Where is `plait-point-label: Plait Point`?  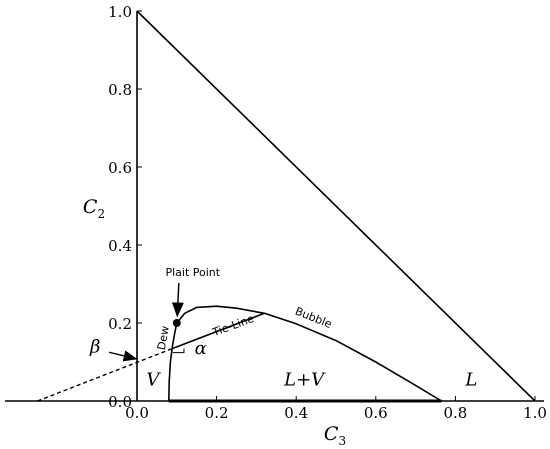 plait-point-label: Plait Point is located at coordinates (192, 272).